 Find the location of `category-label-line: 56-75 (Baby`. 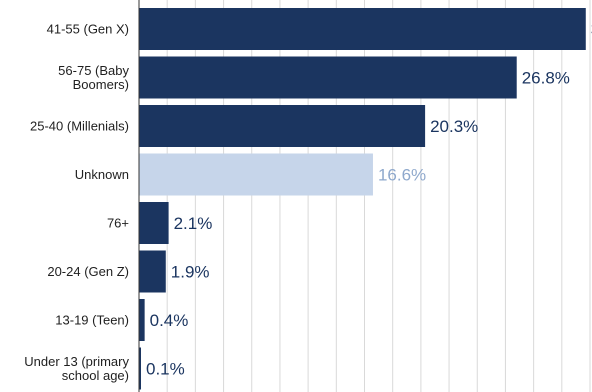

category-label-line: 56-75 (Baby is located at coordinates (93, 70).